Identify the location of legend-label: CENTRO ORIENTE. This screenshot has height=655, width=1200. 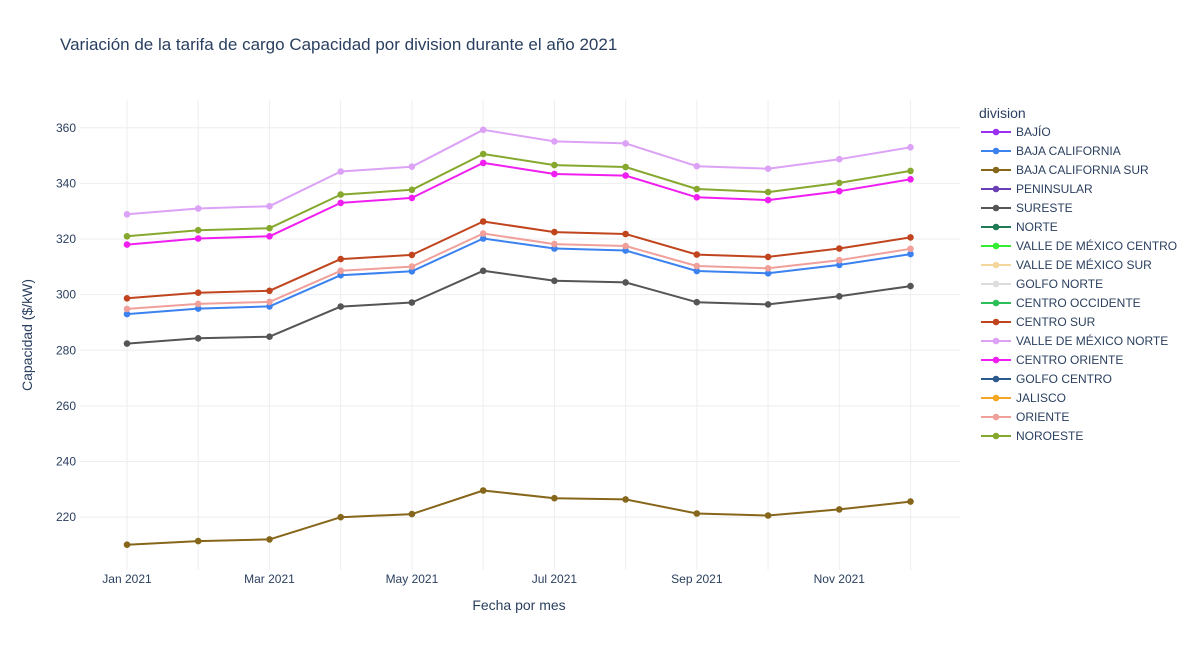
(1069, 360).